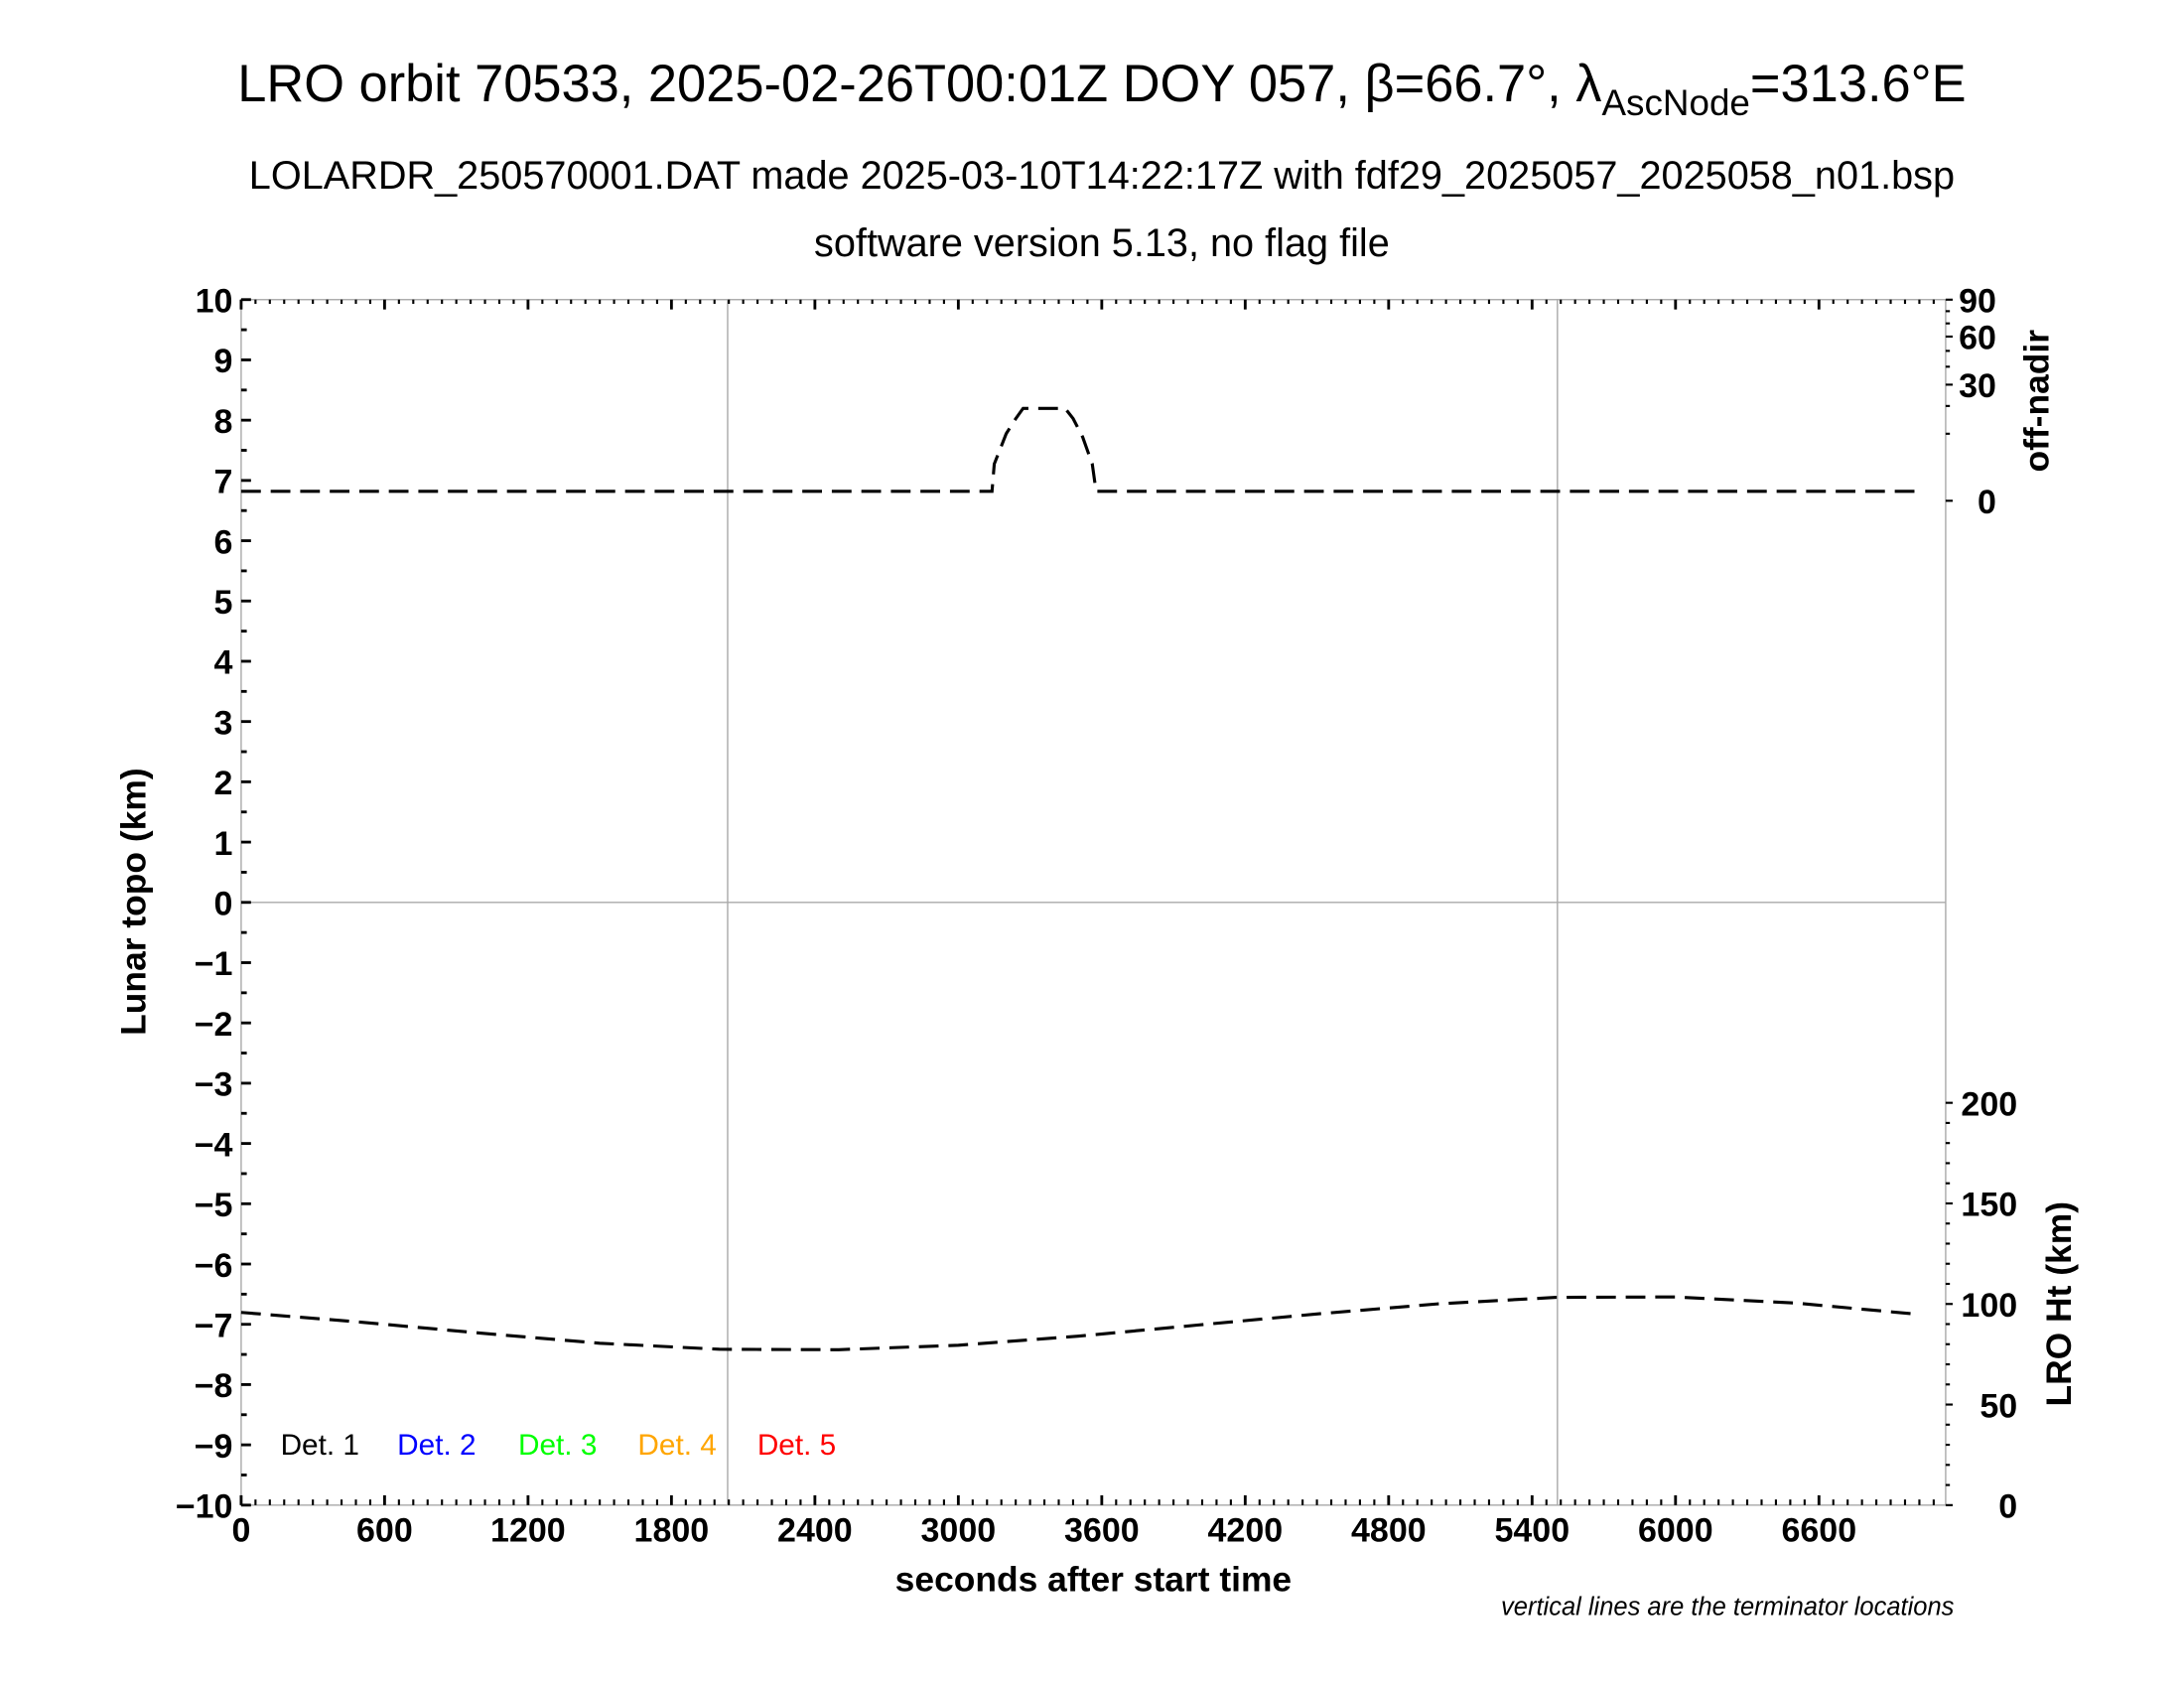 The height and width of the screenshot is (1688, 2184). What do you see at coordinates (222, 723) in the screenshot?
I see `y-tick-label: 3` at bounding box center [222, 723].